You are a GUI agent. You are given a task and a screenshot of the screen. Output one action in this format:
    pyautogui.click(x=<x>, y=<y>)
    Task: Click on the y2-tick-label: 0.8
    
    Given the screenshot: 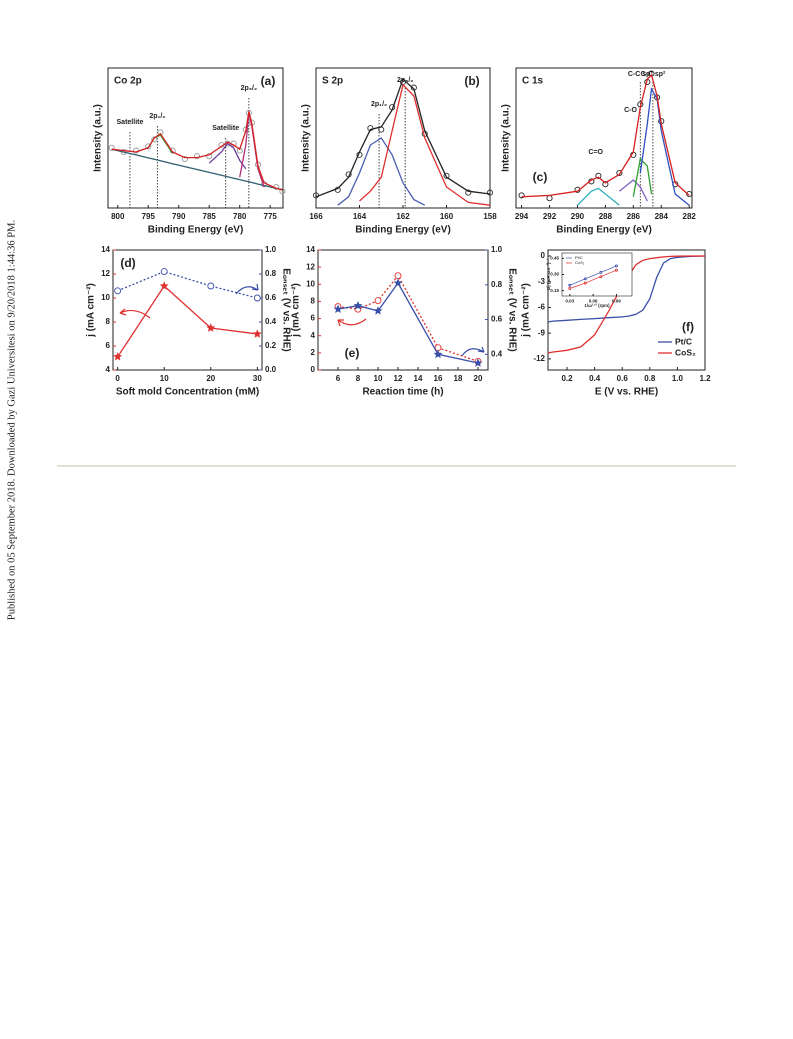 What is the action you would take?
    pyautogui.click(x=271, y=273)
    